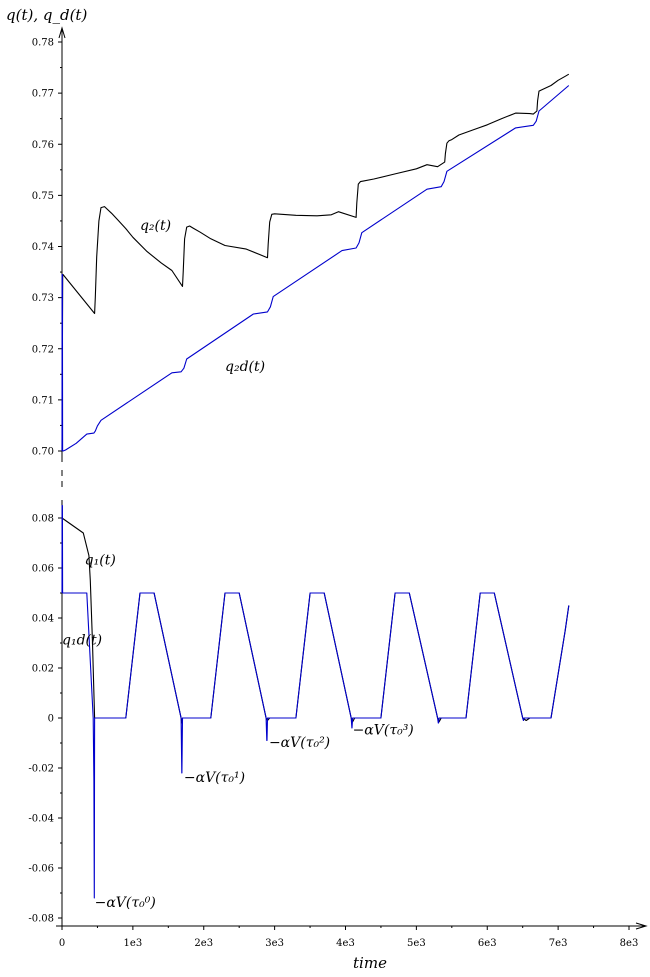 This screenshot has width=650, height=977. Describe the element at coordinates (43, 519) in the screenshot. I see `y-tick-label: 0.08` at that location.